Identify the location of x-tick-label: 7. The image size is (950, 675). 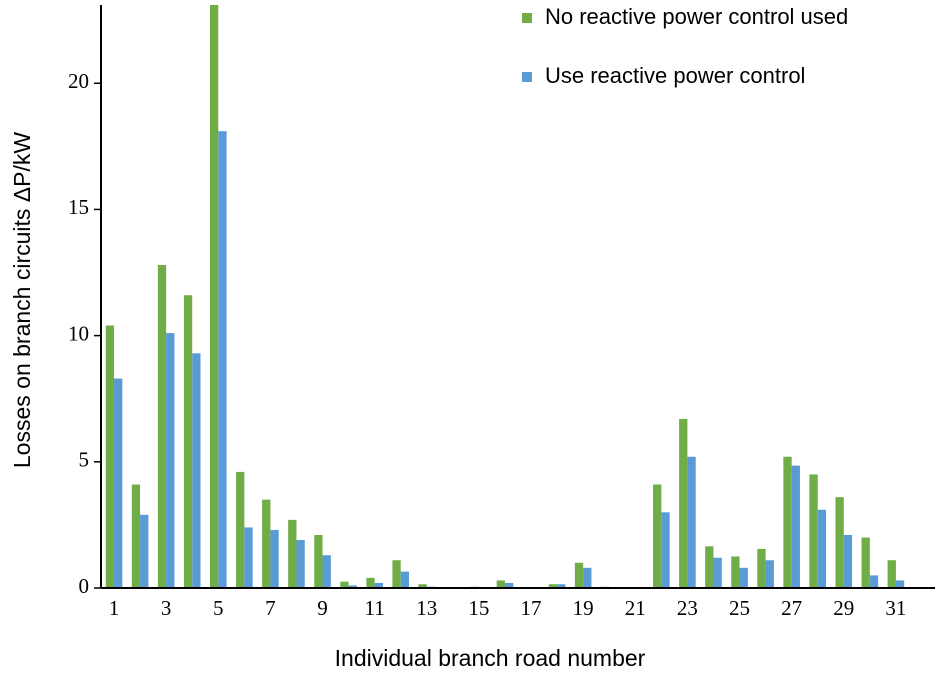
(270, 608).